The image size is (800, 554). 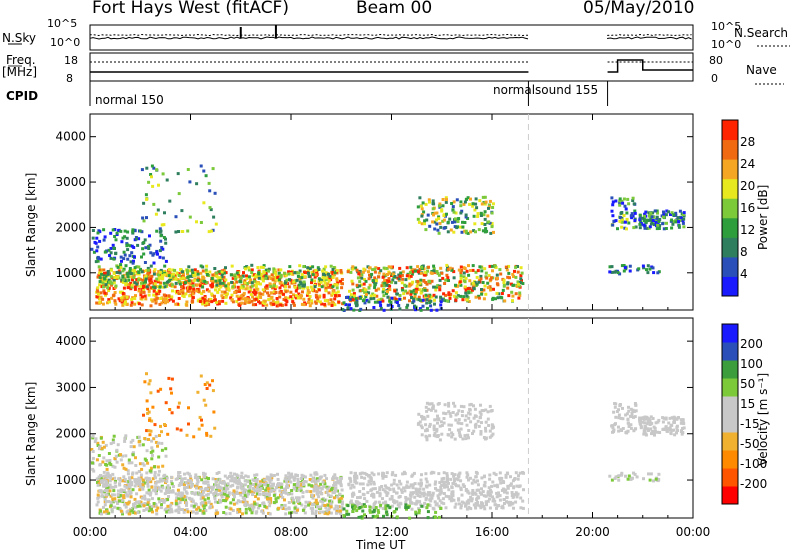 I want to click on sky-tick-low: 10^0, so click(x=65, y=42).